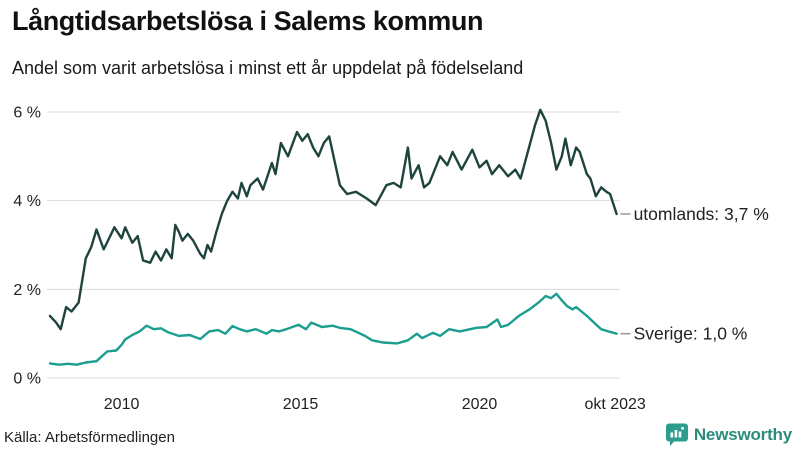 The image size is (800, 450). Describe the element at coordinates (248, 21) in the screenshot. I see `page-title: Långtidsarbetslösa i Salems kommun` at that location.